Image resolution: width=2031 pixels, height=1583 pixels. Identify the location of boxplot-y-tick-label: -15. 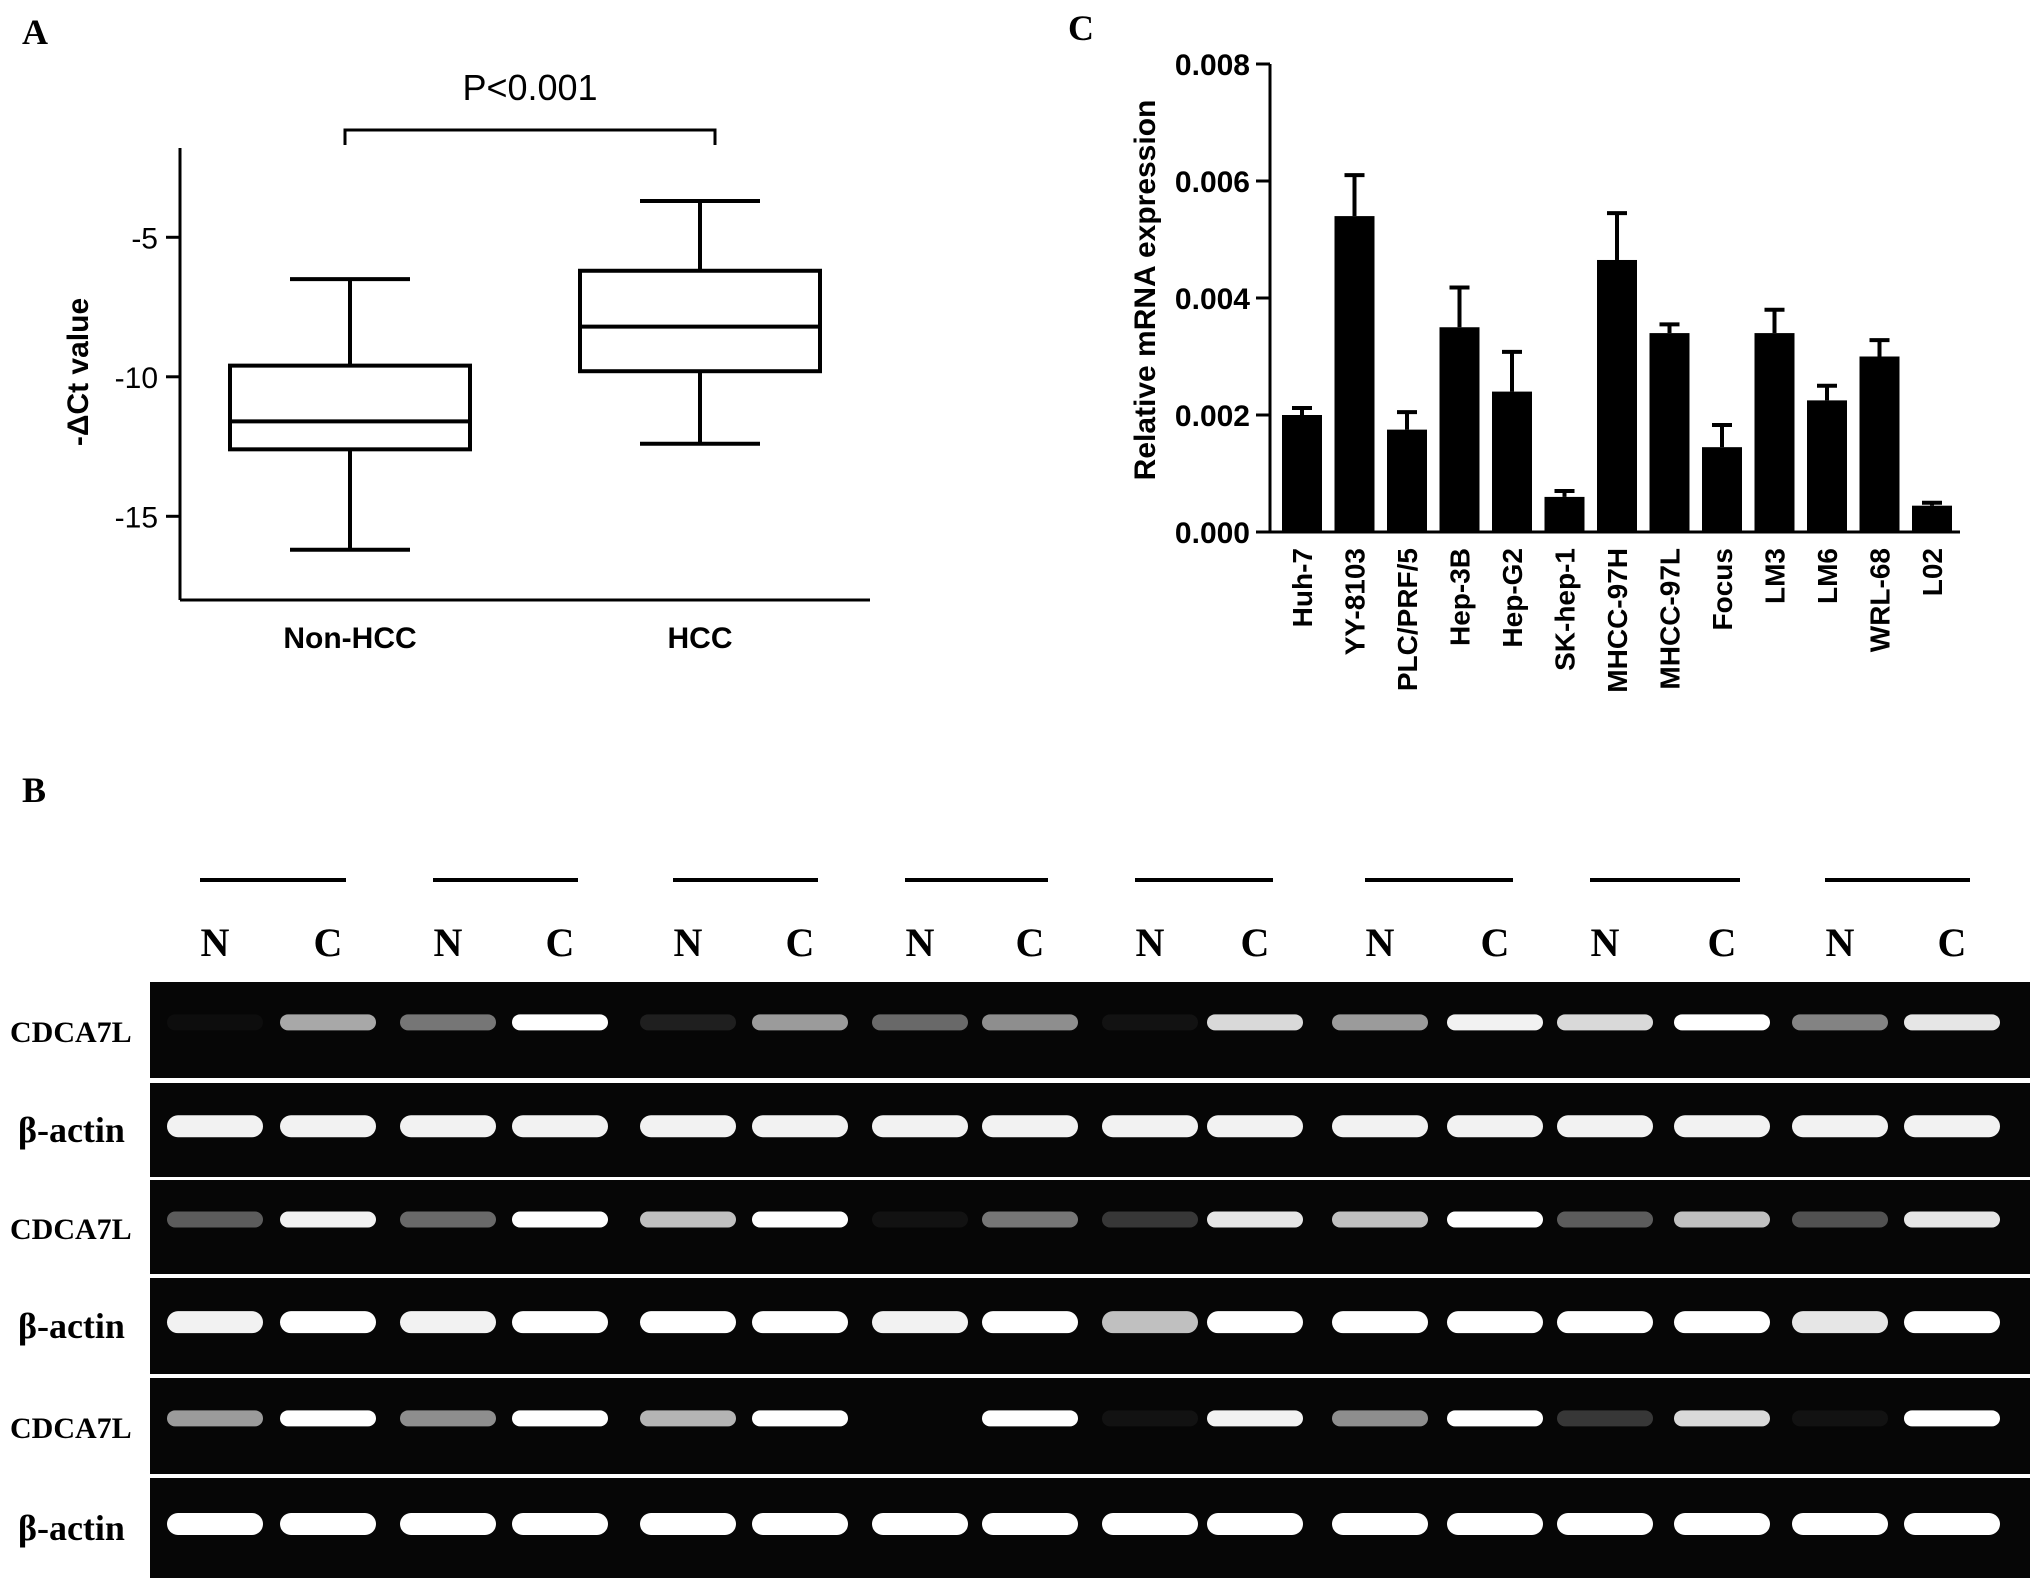
(136, 517).